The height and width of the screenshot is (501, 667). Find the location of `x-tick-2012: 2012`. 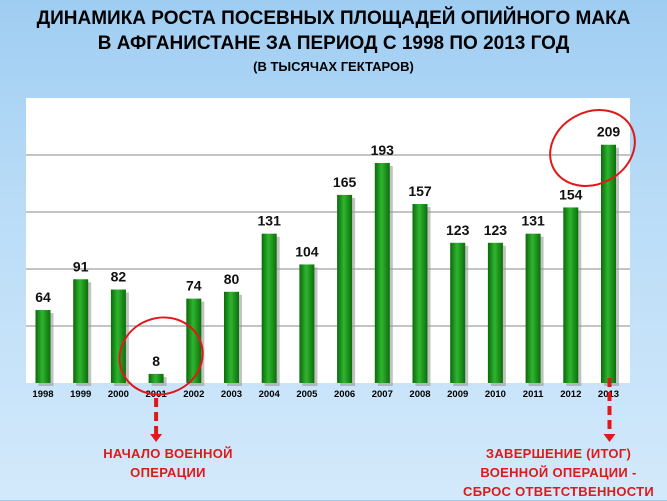

x-tick-2012: 2012 is located at coordinates (570, 394).